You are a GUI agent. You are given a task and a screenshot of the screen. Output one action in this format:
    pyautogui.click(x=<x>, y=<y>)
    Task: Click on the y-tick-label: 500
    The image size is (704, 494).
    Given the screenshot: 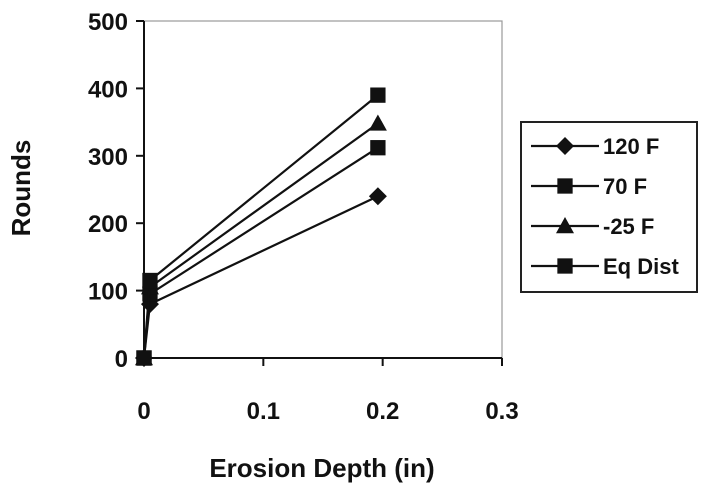 What is the action you would take?
    pyautogui.click(x=108, y=22)
    